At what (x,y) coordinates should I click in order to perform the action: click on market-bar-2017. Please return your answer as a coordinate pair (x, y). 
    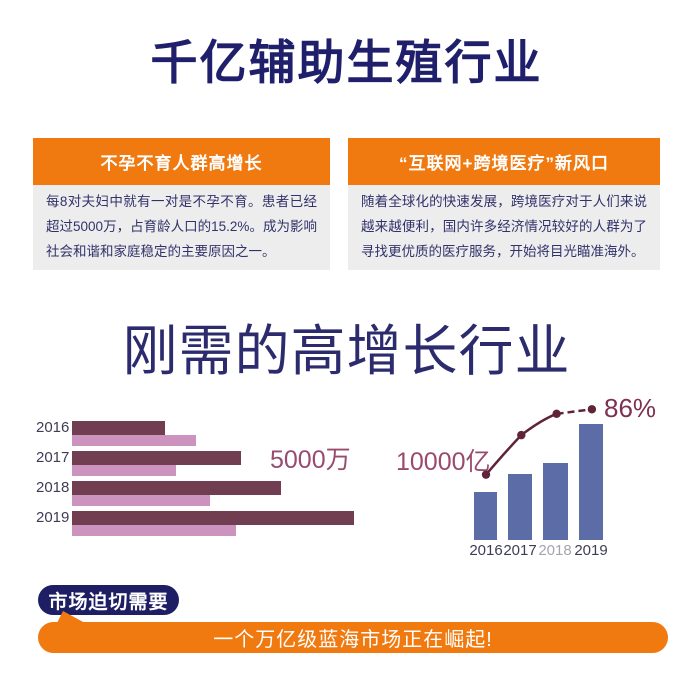
    Looking at the image, I should click on (520, 506).